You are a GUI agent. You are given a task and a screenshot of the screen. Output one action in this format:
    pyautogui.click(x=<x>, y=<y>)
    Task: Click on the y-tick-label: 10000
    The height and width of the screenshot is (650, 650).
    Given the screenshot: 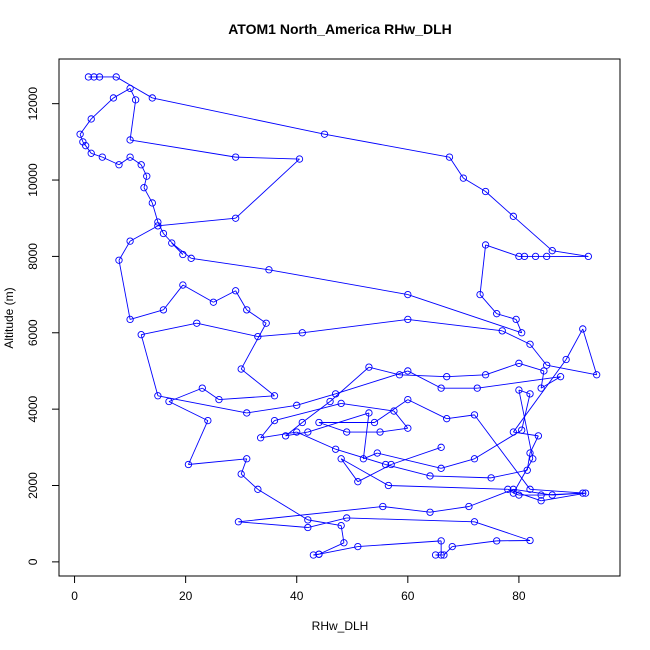 What is the action you would take?
    pyautogui.click(x=33, y=180)
    